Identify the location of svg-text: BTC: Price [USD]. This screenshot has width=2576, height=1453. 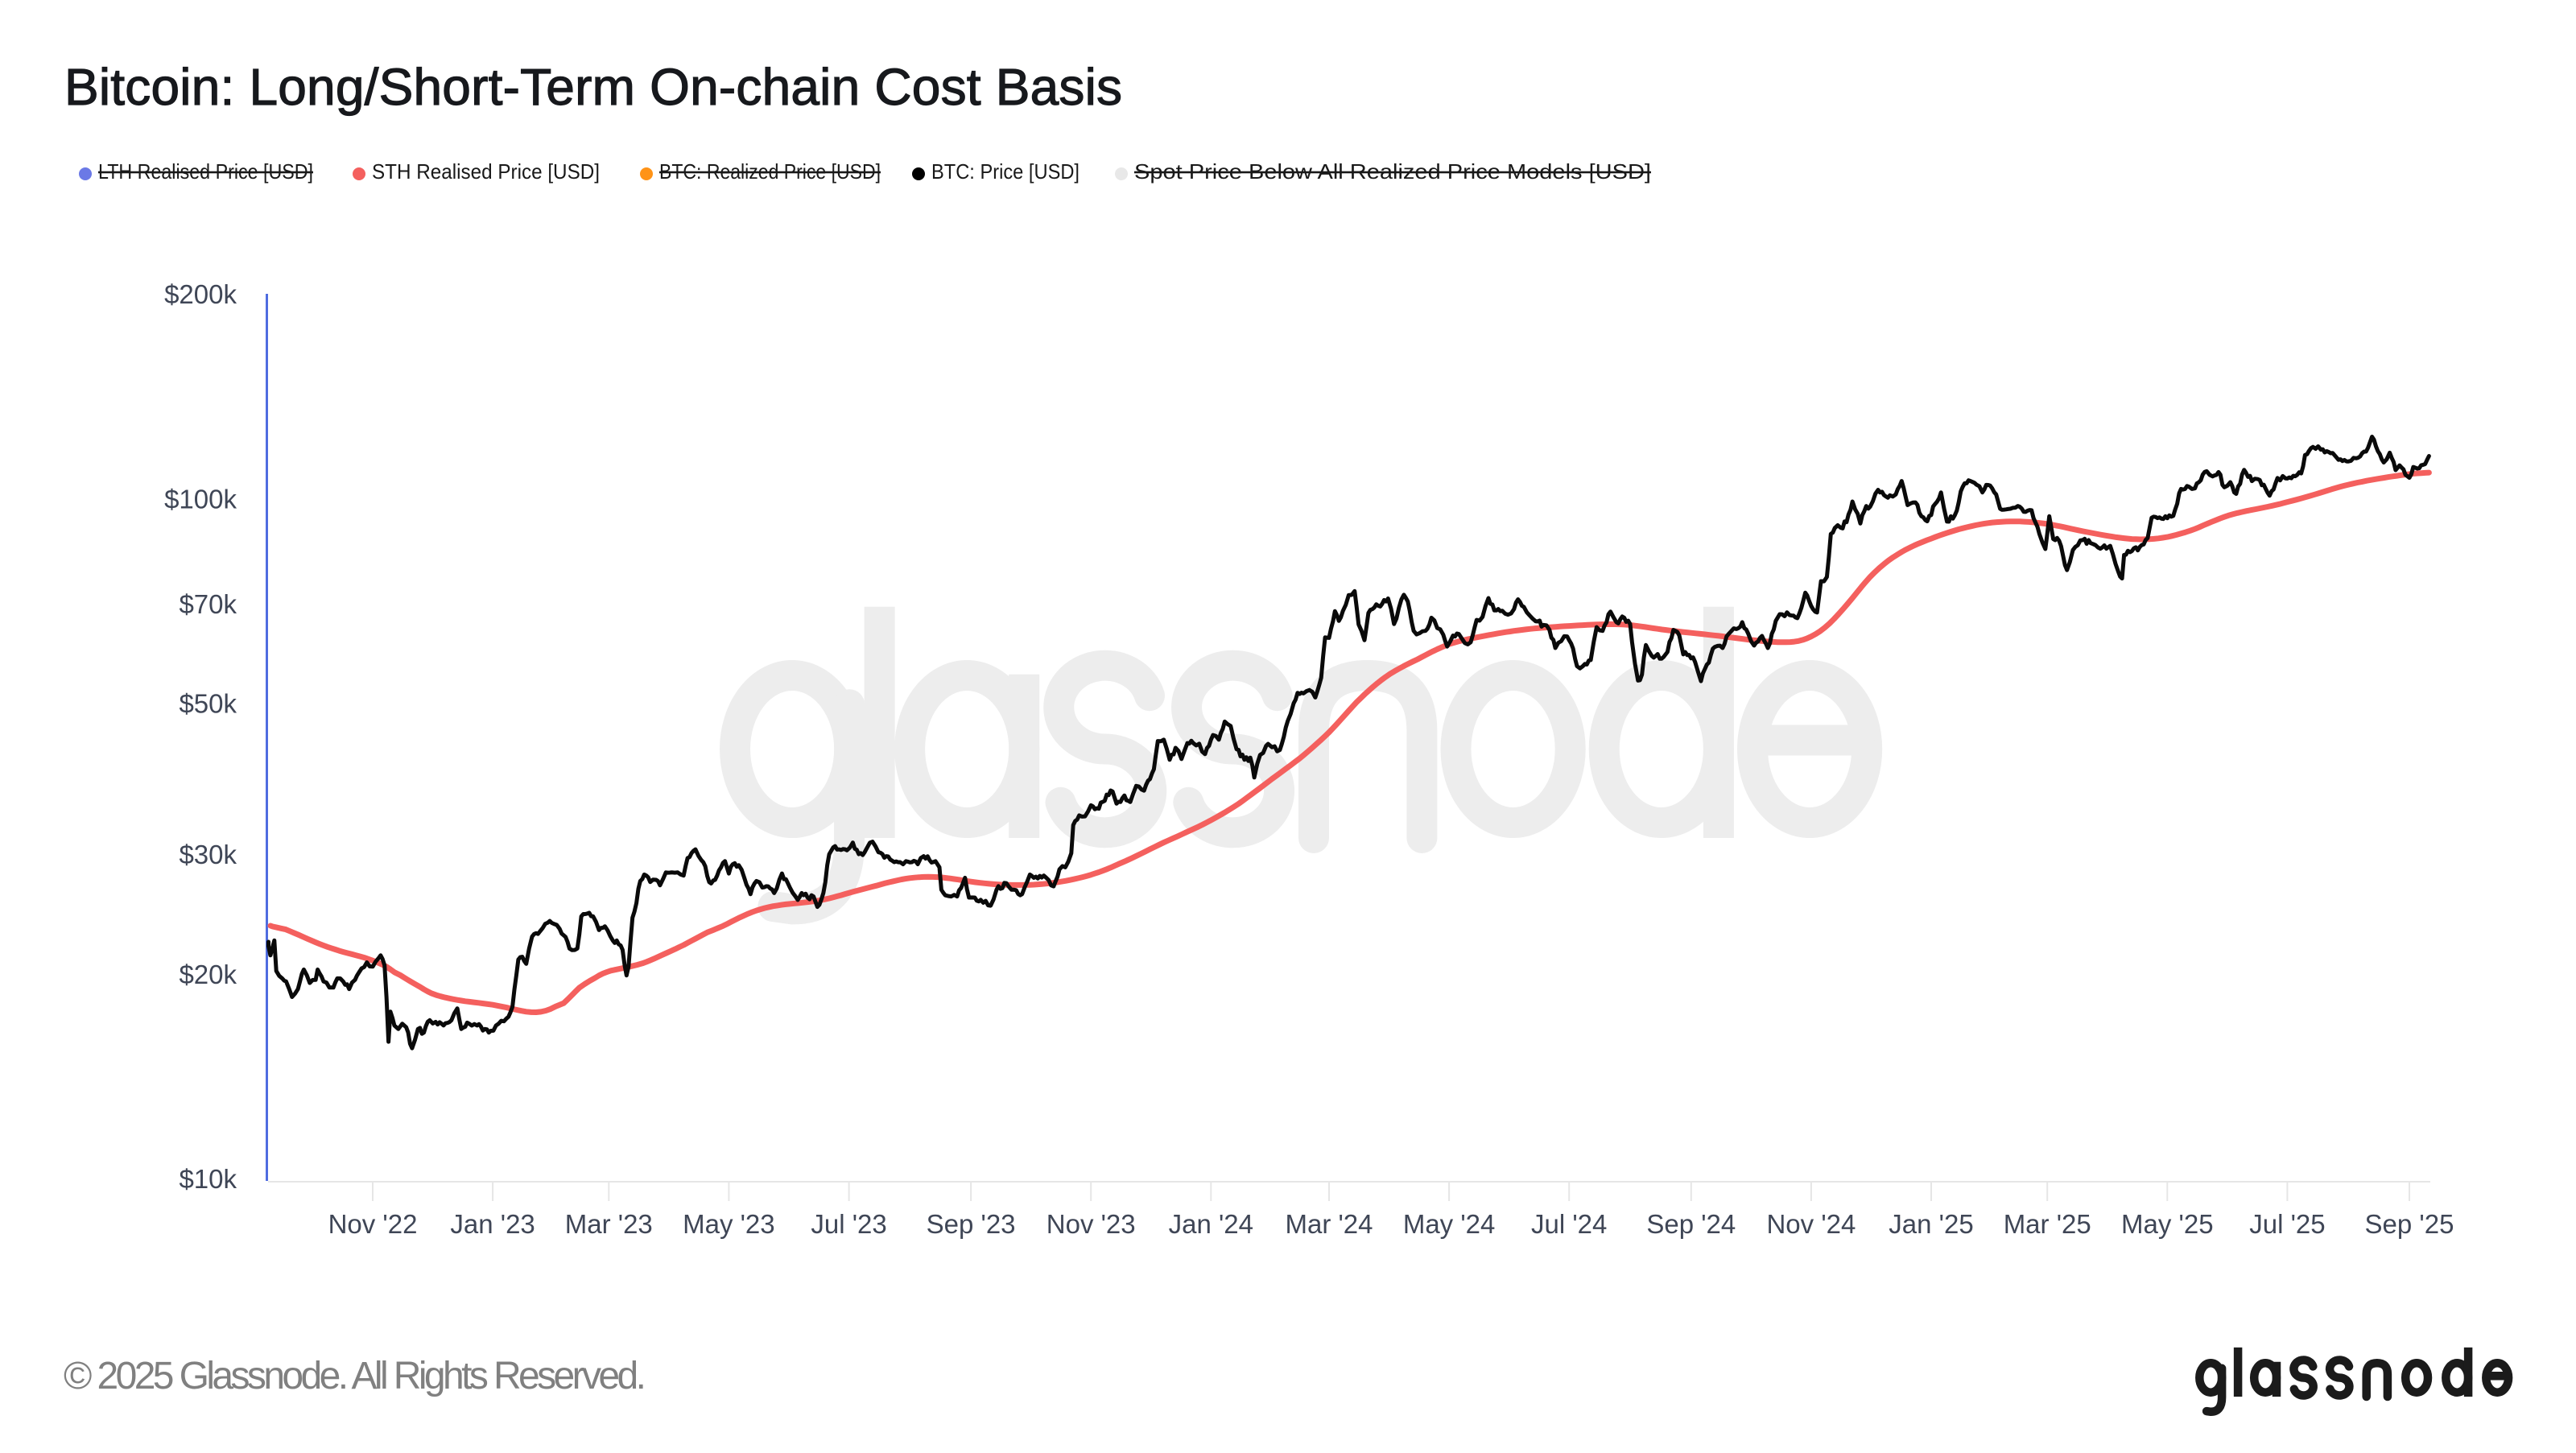
(1006, 172).